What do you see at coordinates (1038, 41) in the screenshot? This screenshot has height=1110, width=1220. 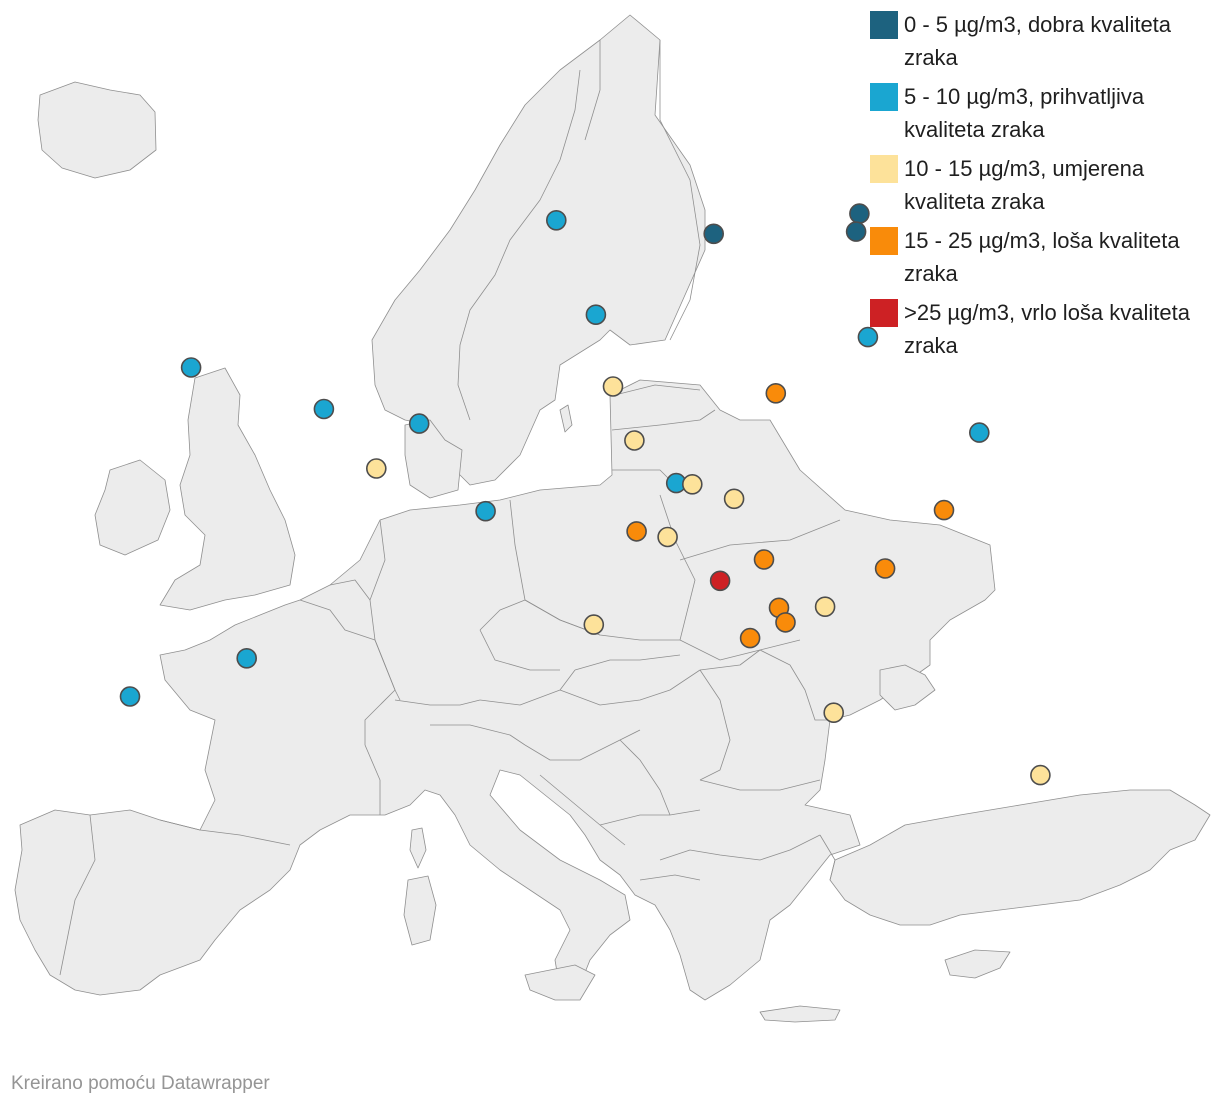 I see `legend-label: 0 - 5 µg/m3, dobra kvaliteta zraka` at bounding box center [1038, 41].